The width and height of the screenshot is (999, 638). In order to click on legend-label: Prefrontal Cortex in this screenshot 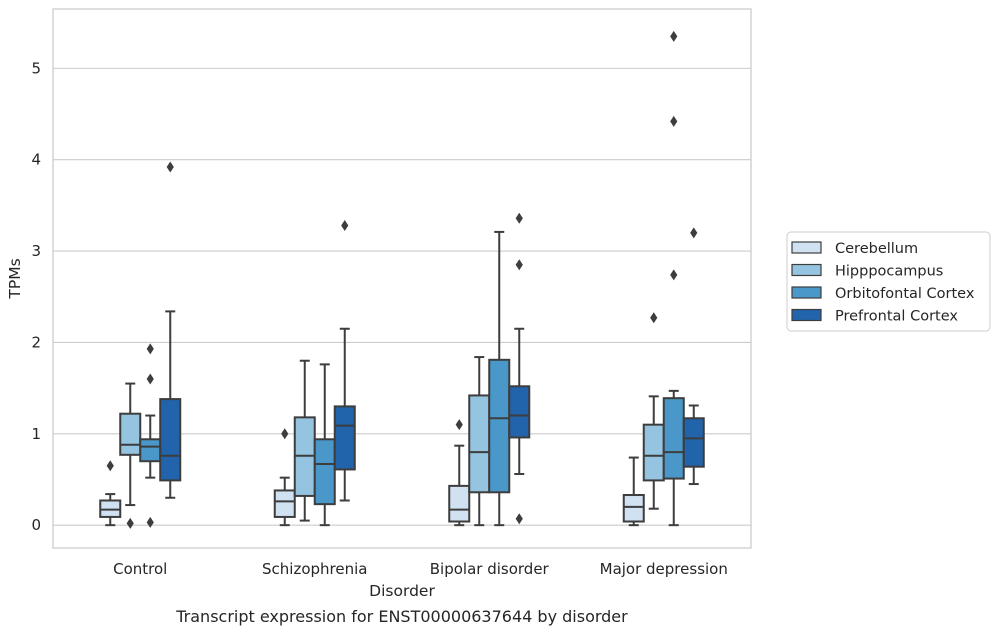, I will do `click(896, 317)`.